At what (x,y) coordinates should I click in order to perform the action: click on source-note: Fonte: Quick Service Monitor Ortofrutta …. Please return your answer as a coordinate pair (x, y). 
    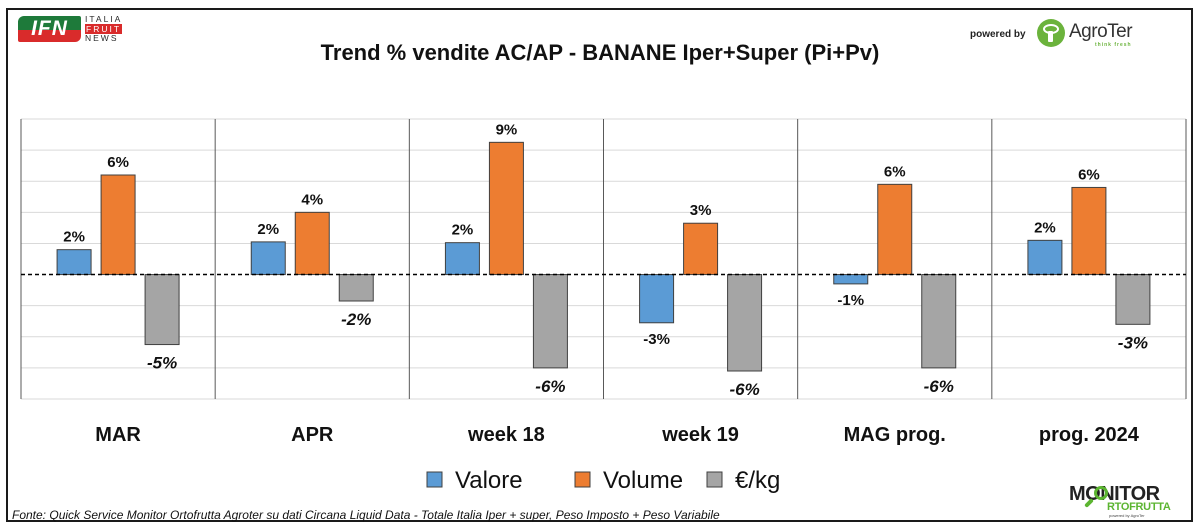
    Looking at the image, I should click on (366, 515).